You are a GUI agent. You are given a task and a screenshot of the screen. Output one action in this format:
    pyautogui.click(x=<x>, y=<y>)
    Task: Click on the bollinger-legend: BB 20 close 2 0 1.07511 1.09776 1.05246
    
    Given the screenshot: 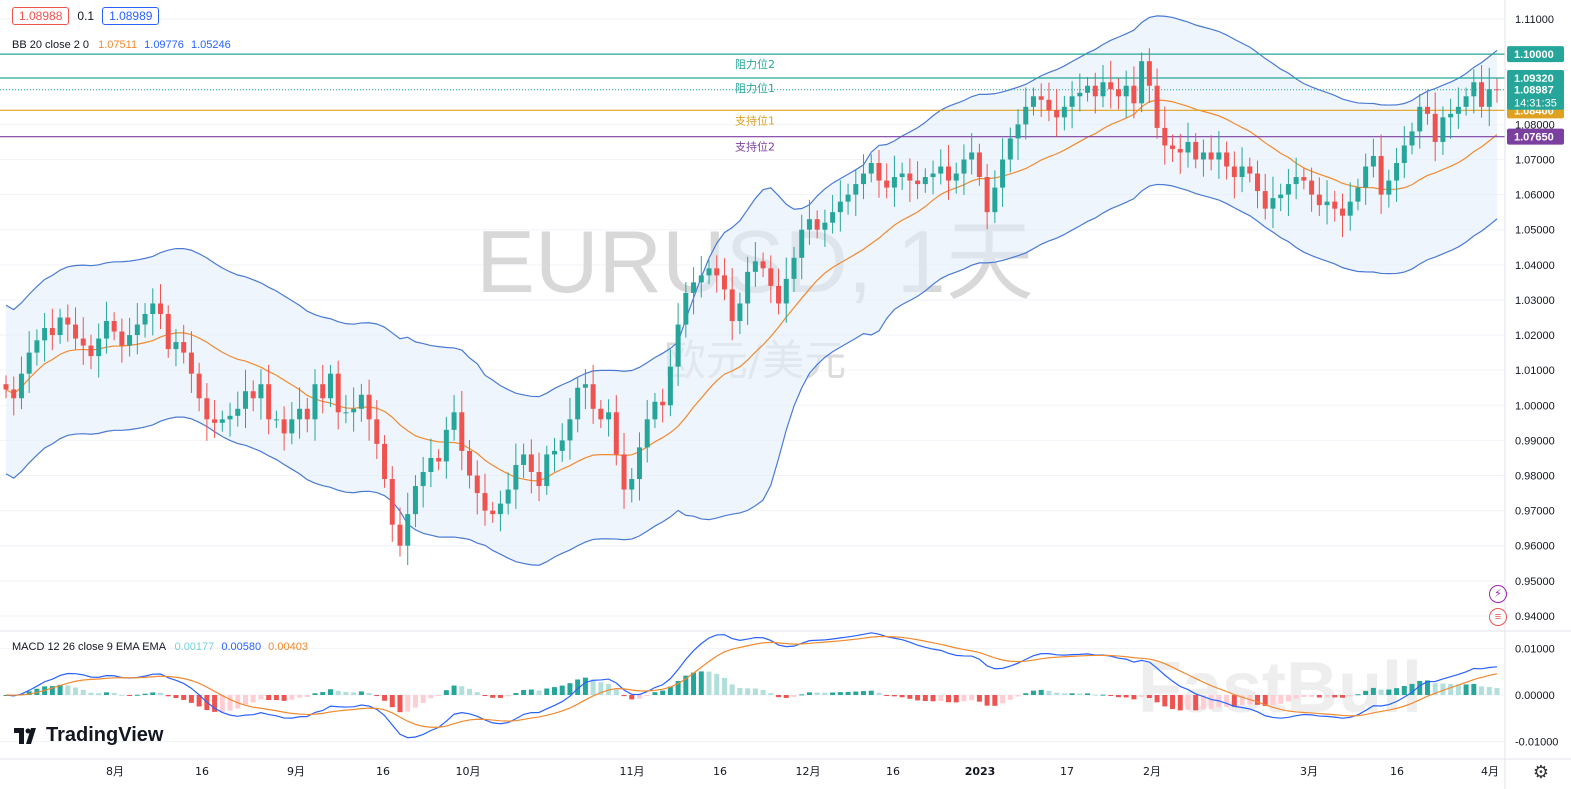 What is the action you would take?
    pyautogui.click(x=121, y=45)
    